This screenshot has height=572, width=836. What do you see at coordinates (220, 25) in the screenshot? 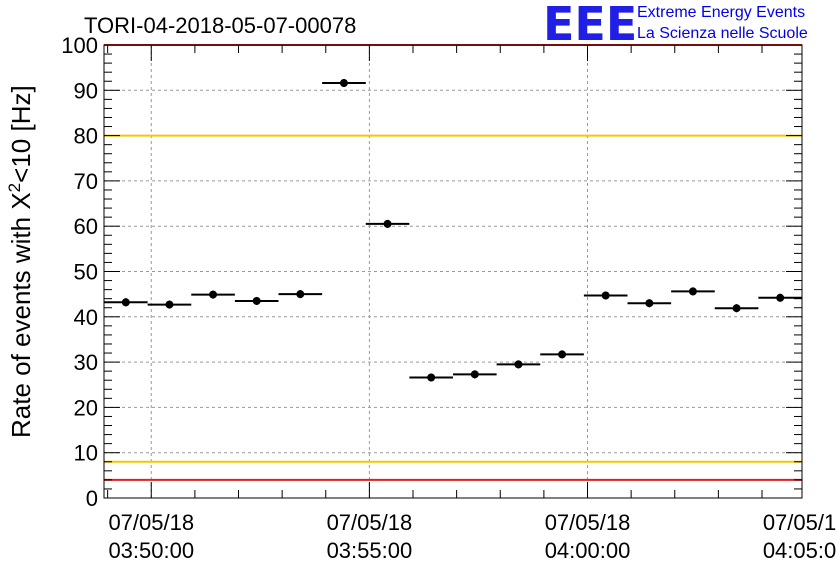
I see `chart-title: TORI-04-2018-05-07-00078` at bounding box center [220, 25].